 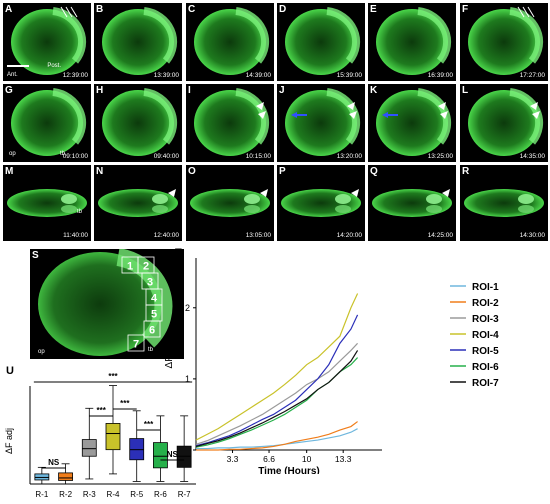 I want to click on roi-number: 5, so click(x=154, y=315).